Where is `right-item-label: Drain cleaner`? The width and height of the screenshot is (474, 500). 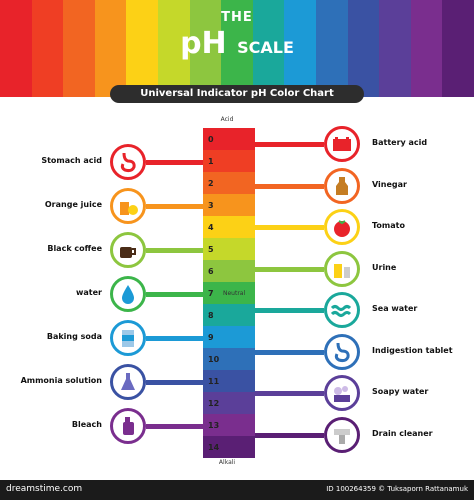 right-item-label: Drain cleaner is located at coordinates (402, 433).